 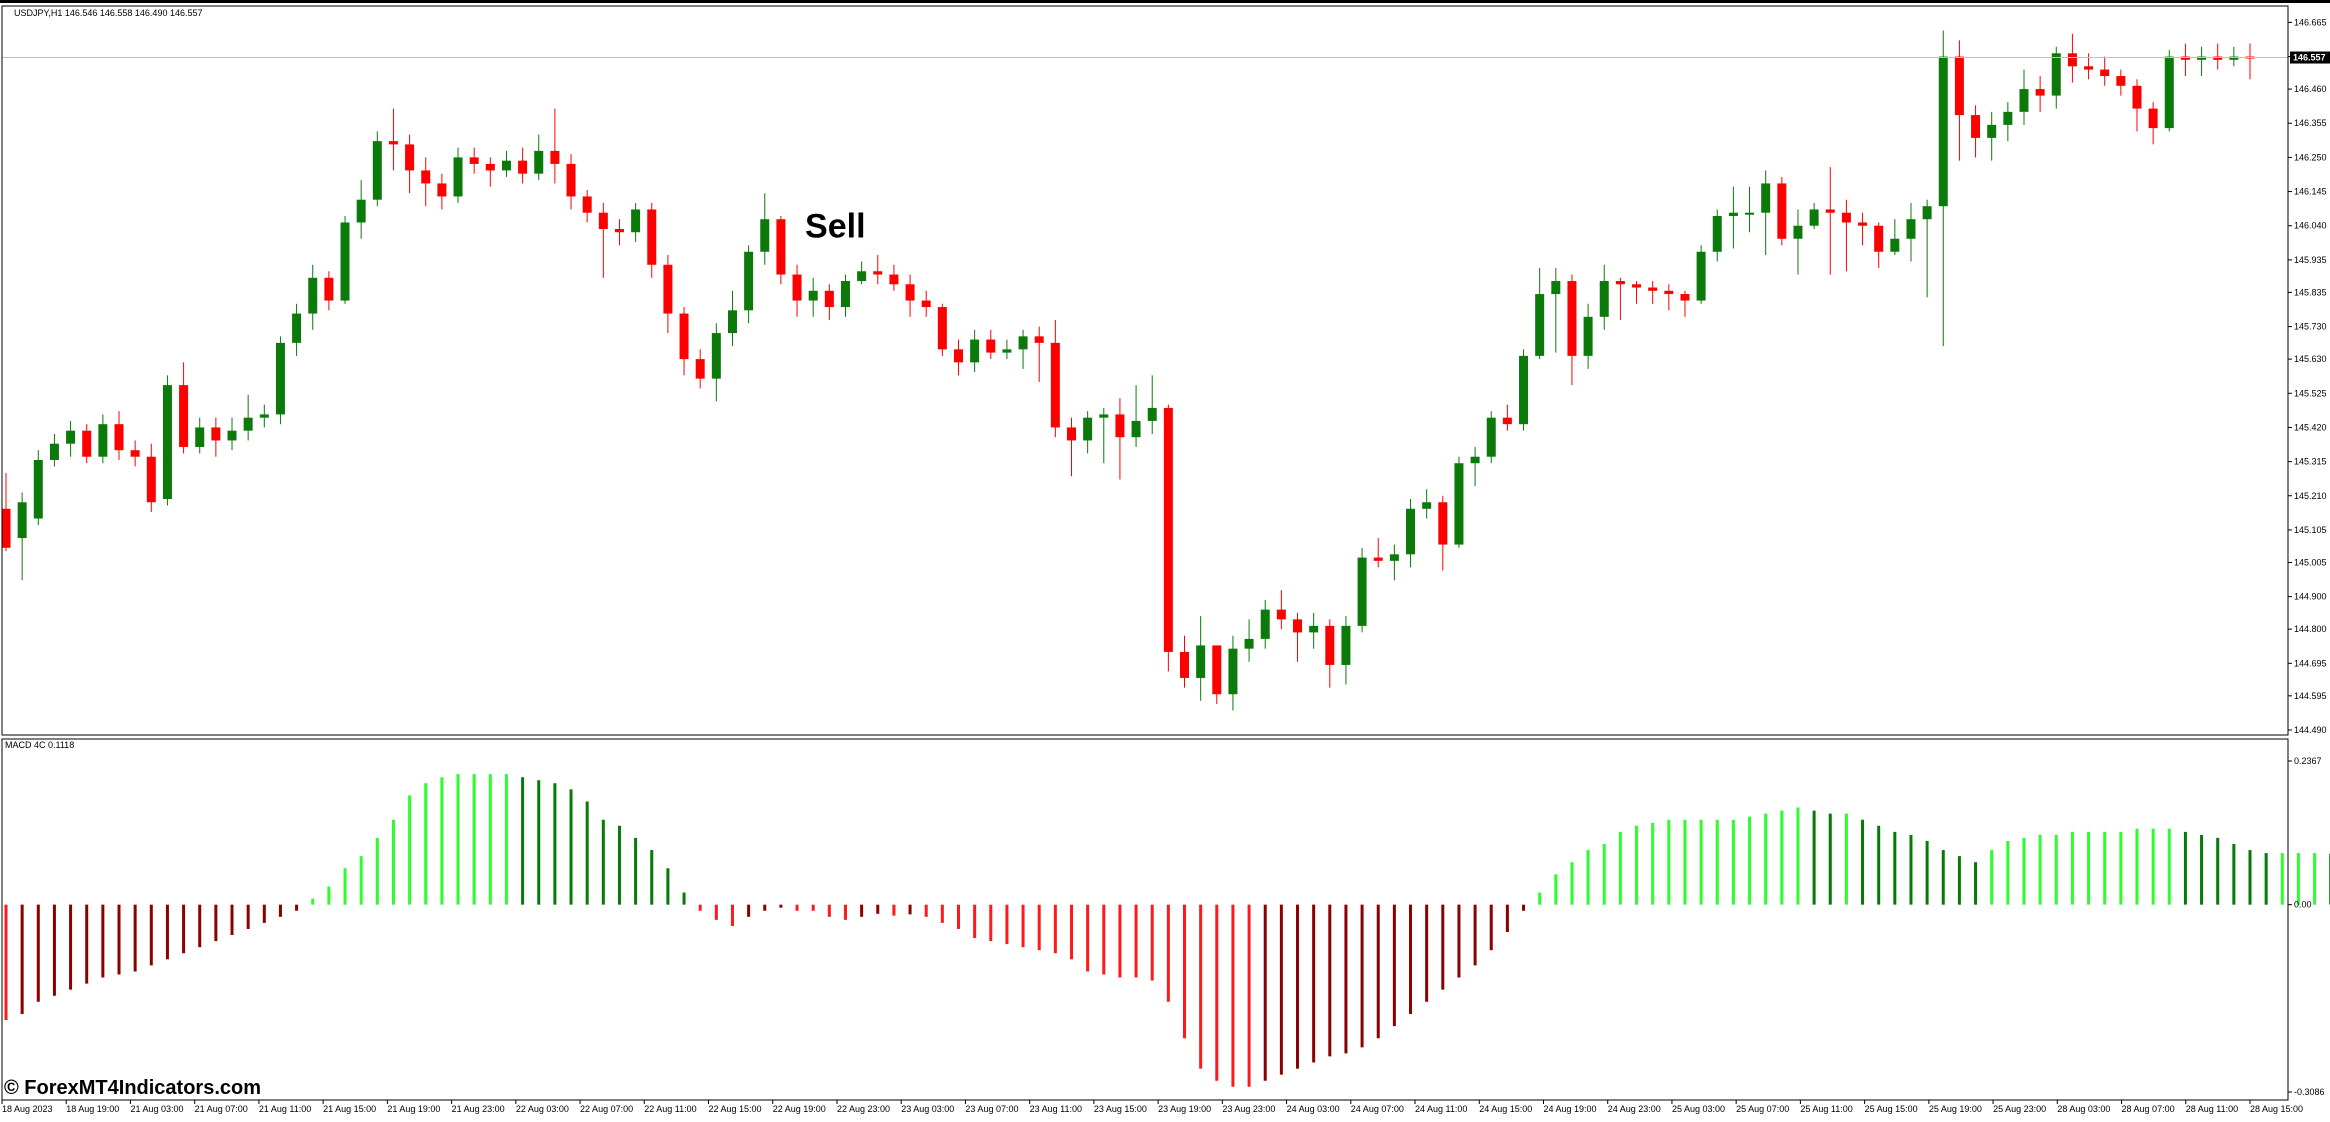 I want to click on price-tick-label: 145.105, so click(x=2310, y=530).